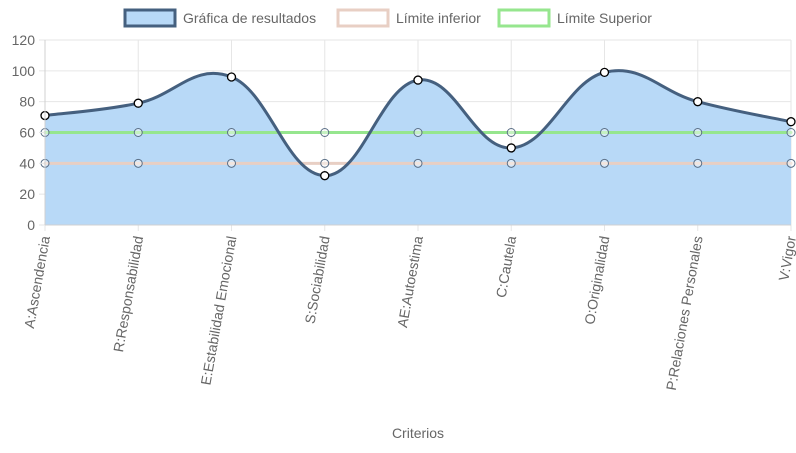 This screenshot has height=453, width=796. What do you see at coordinates (31, 225) in the screenshot?
I see `y-tick-label: 0` at bounding box center [31, 225].